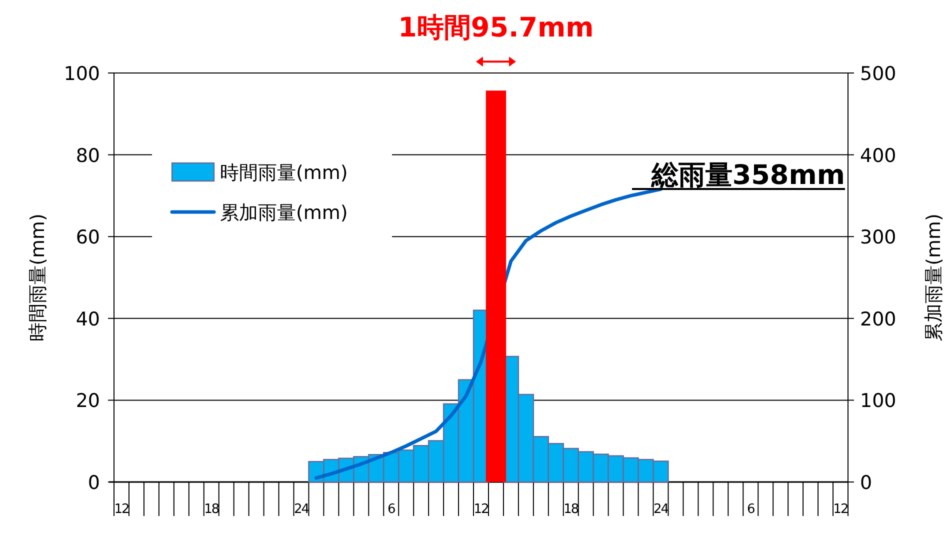  Describe the element at coordinates (88, 319) in the screenshot. I see `y-tick-label: 40` at that location.